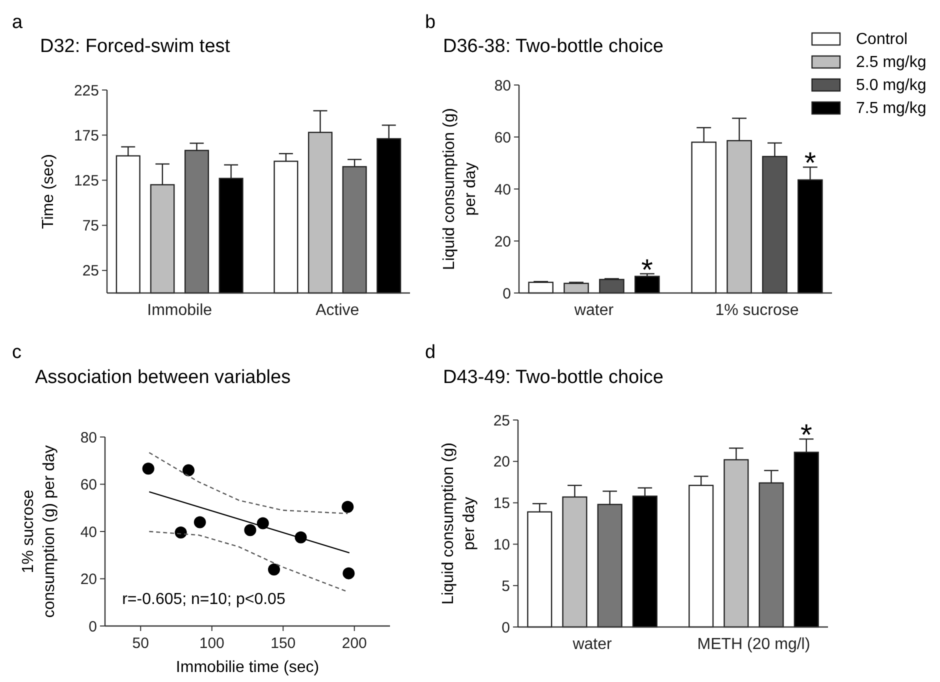  Describe the element at coordinates (553, 46) in the screenshot. I see `chart-title: D36-38: Two-bottle choice` at that location.